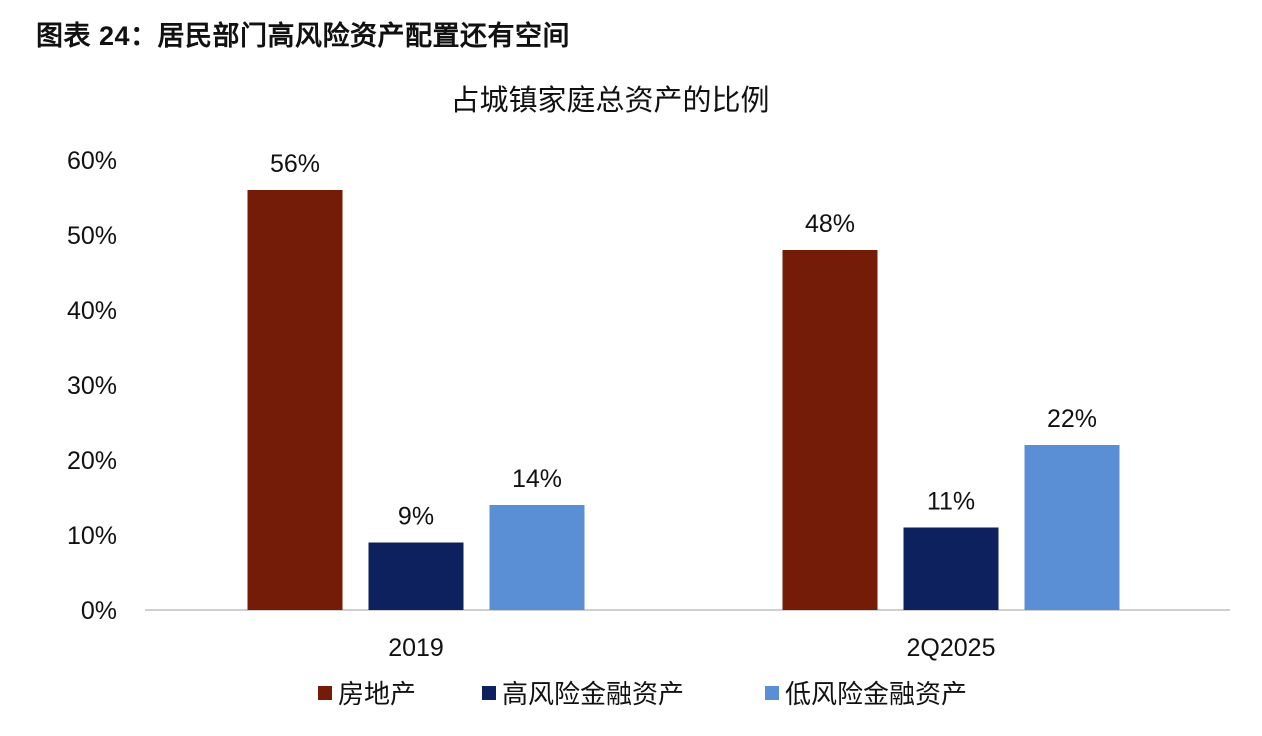 This screenshot has height=736, width=1262. I want to click on y-tick-label: 60%, so click(92, 161).